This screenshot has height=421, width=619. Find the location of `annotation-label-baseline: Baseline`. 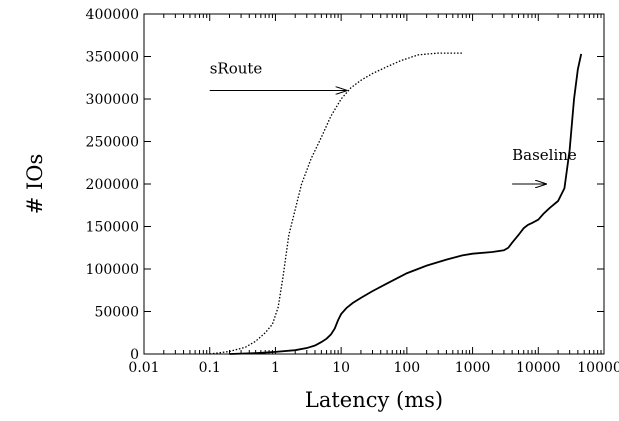

annotation-label-baseline: Baseline is located at coordinates (544, 155).